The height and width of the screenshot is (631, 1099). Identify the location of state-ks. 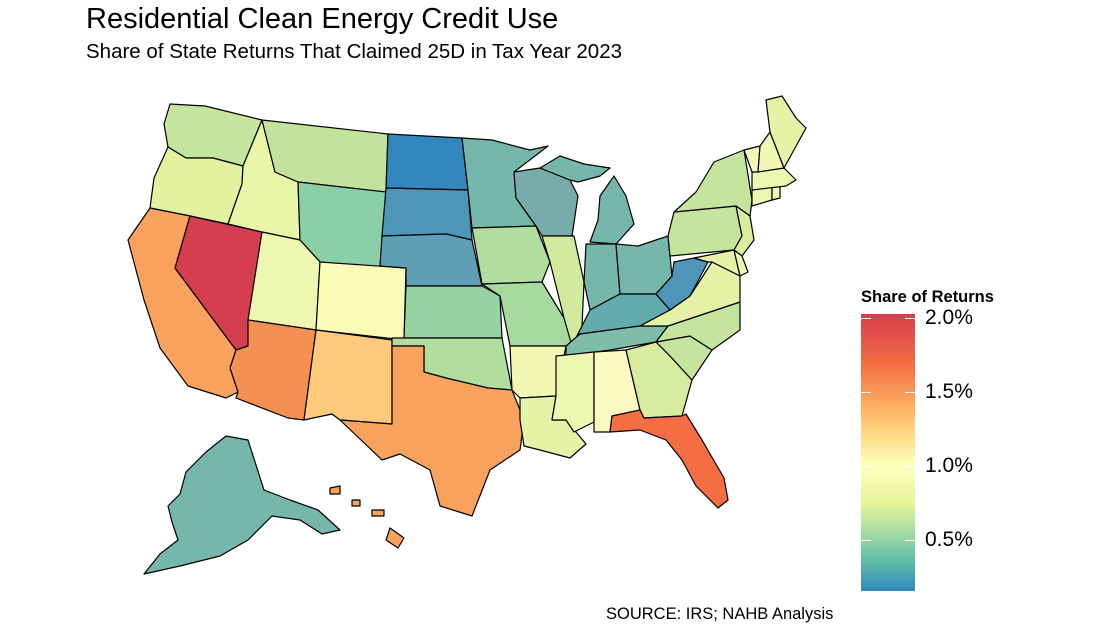
(453, 312).